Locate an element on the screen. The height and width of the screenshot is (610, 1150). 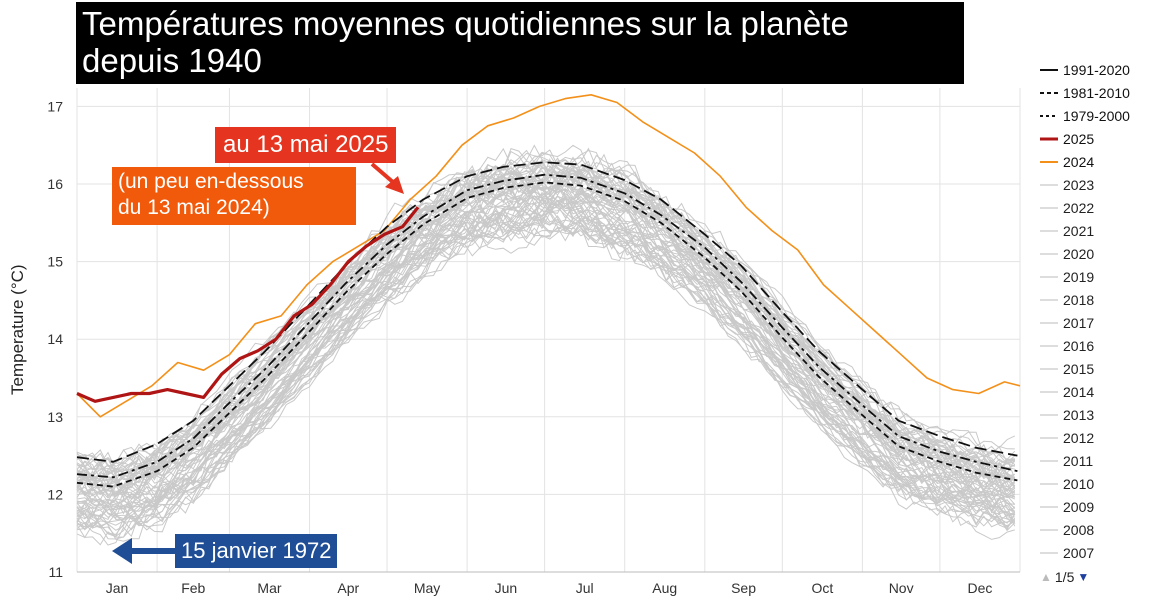
legend-label: 2021 is located at coordinates (1079, 230).